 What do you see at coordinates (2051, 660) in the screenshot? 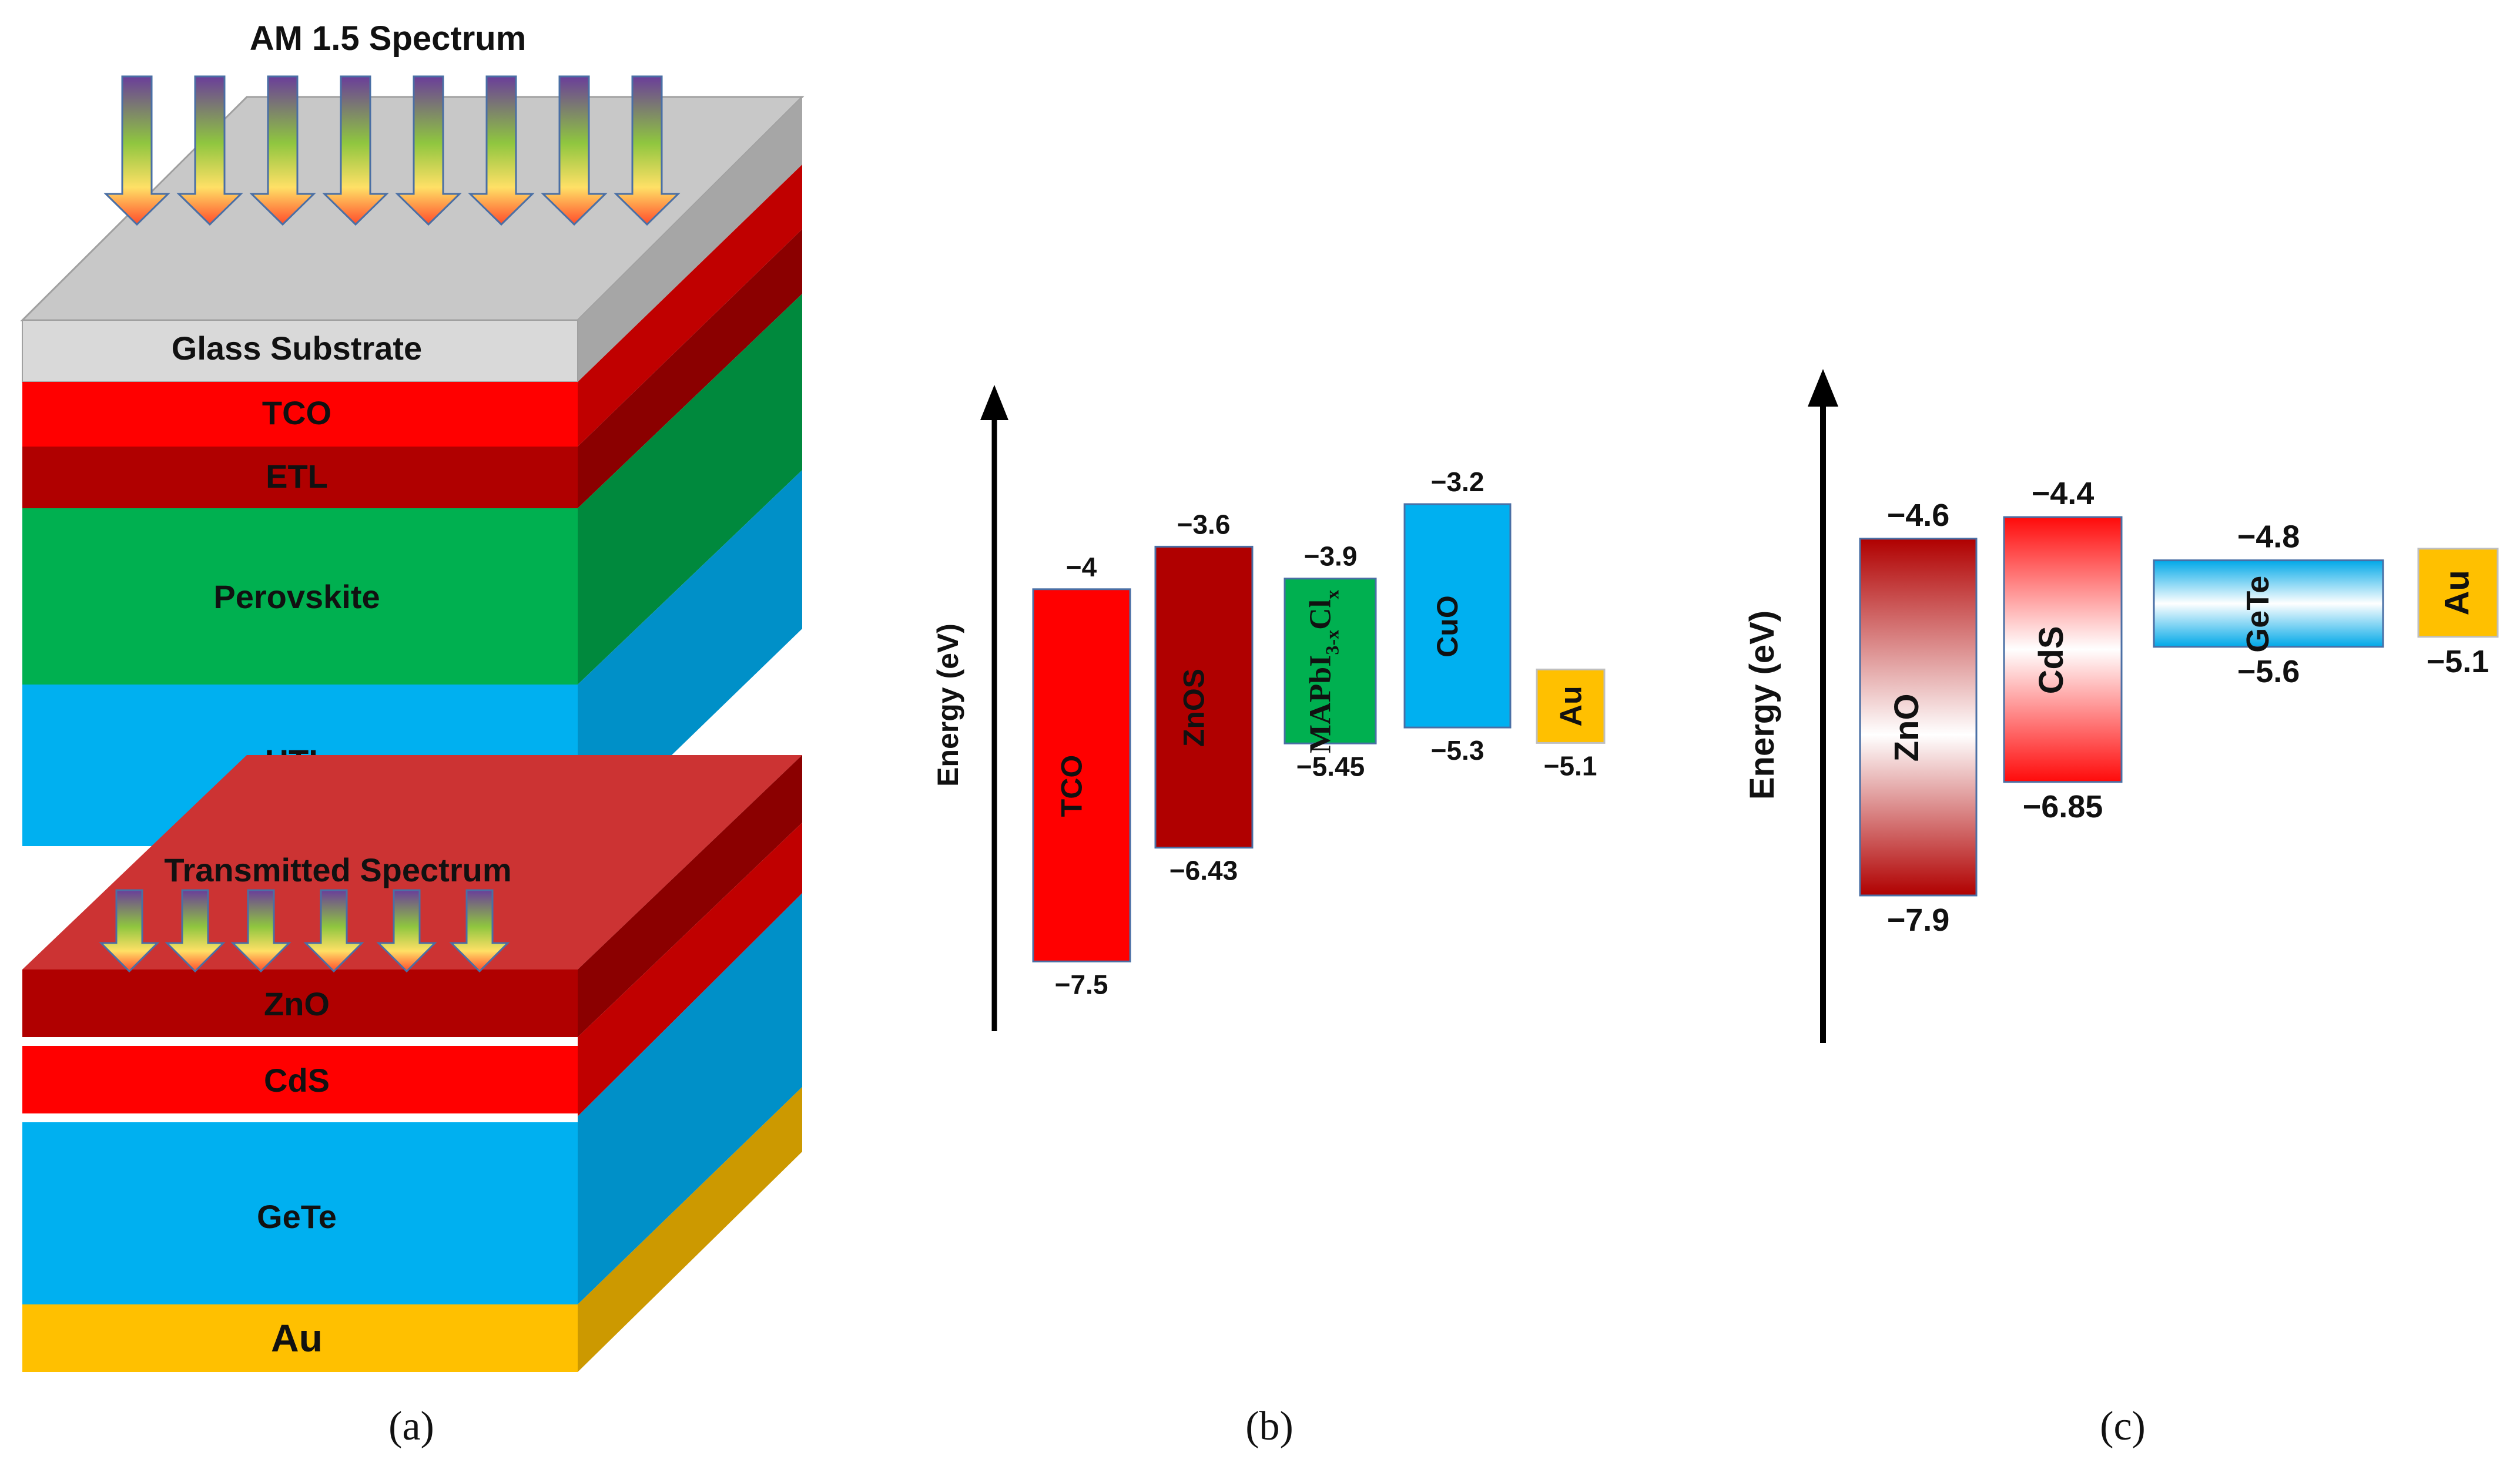
I see `band-name-cds: CdS` at bounding box center [2051, 660].